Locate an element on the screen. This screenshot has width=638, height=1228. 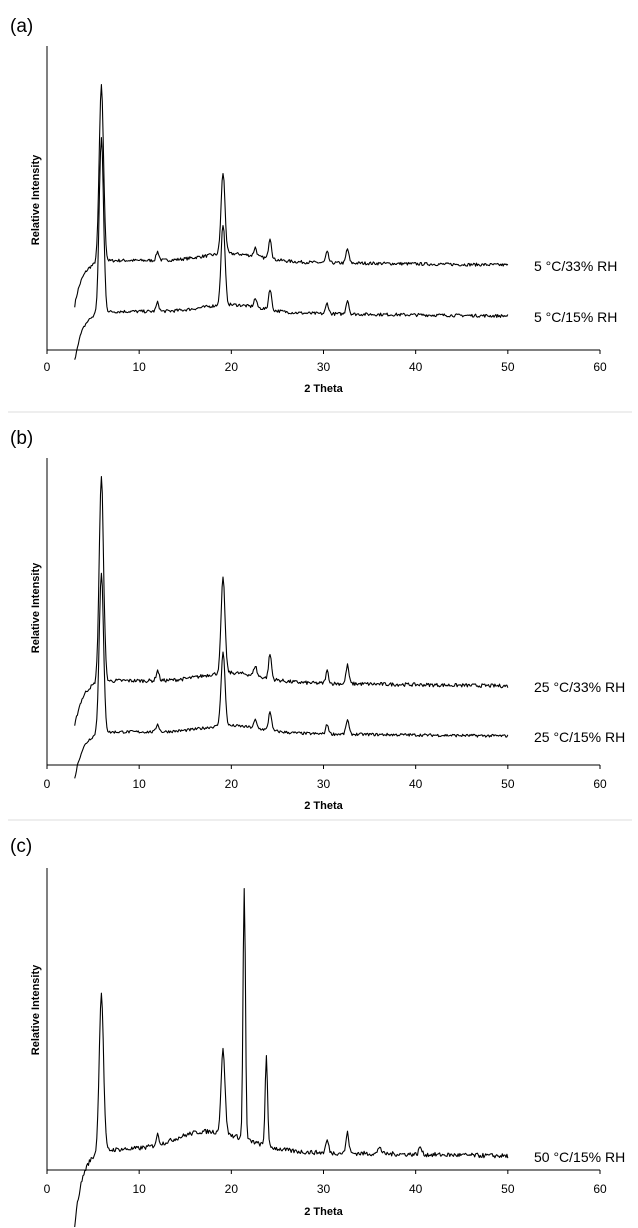
panel-label: (b) is located at coordinates (21, 438).